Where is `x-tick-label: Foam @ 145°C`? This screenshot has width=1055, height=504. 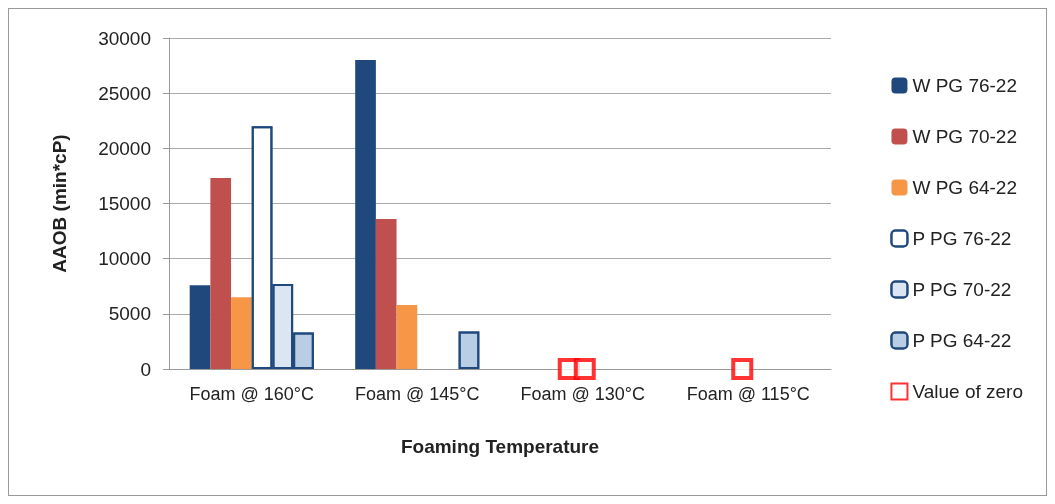 x-tick-label: Foam @ 145°C is located at coordinates (417, 394).